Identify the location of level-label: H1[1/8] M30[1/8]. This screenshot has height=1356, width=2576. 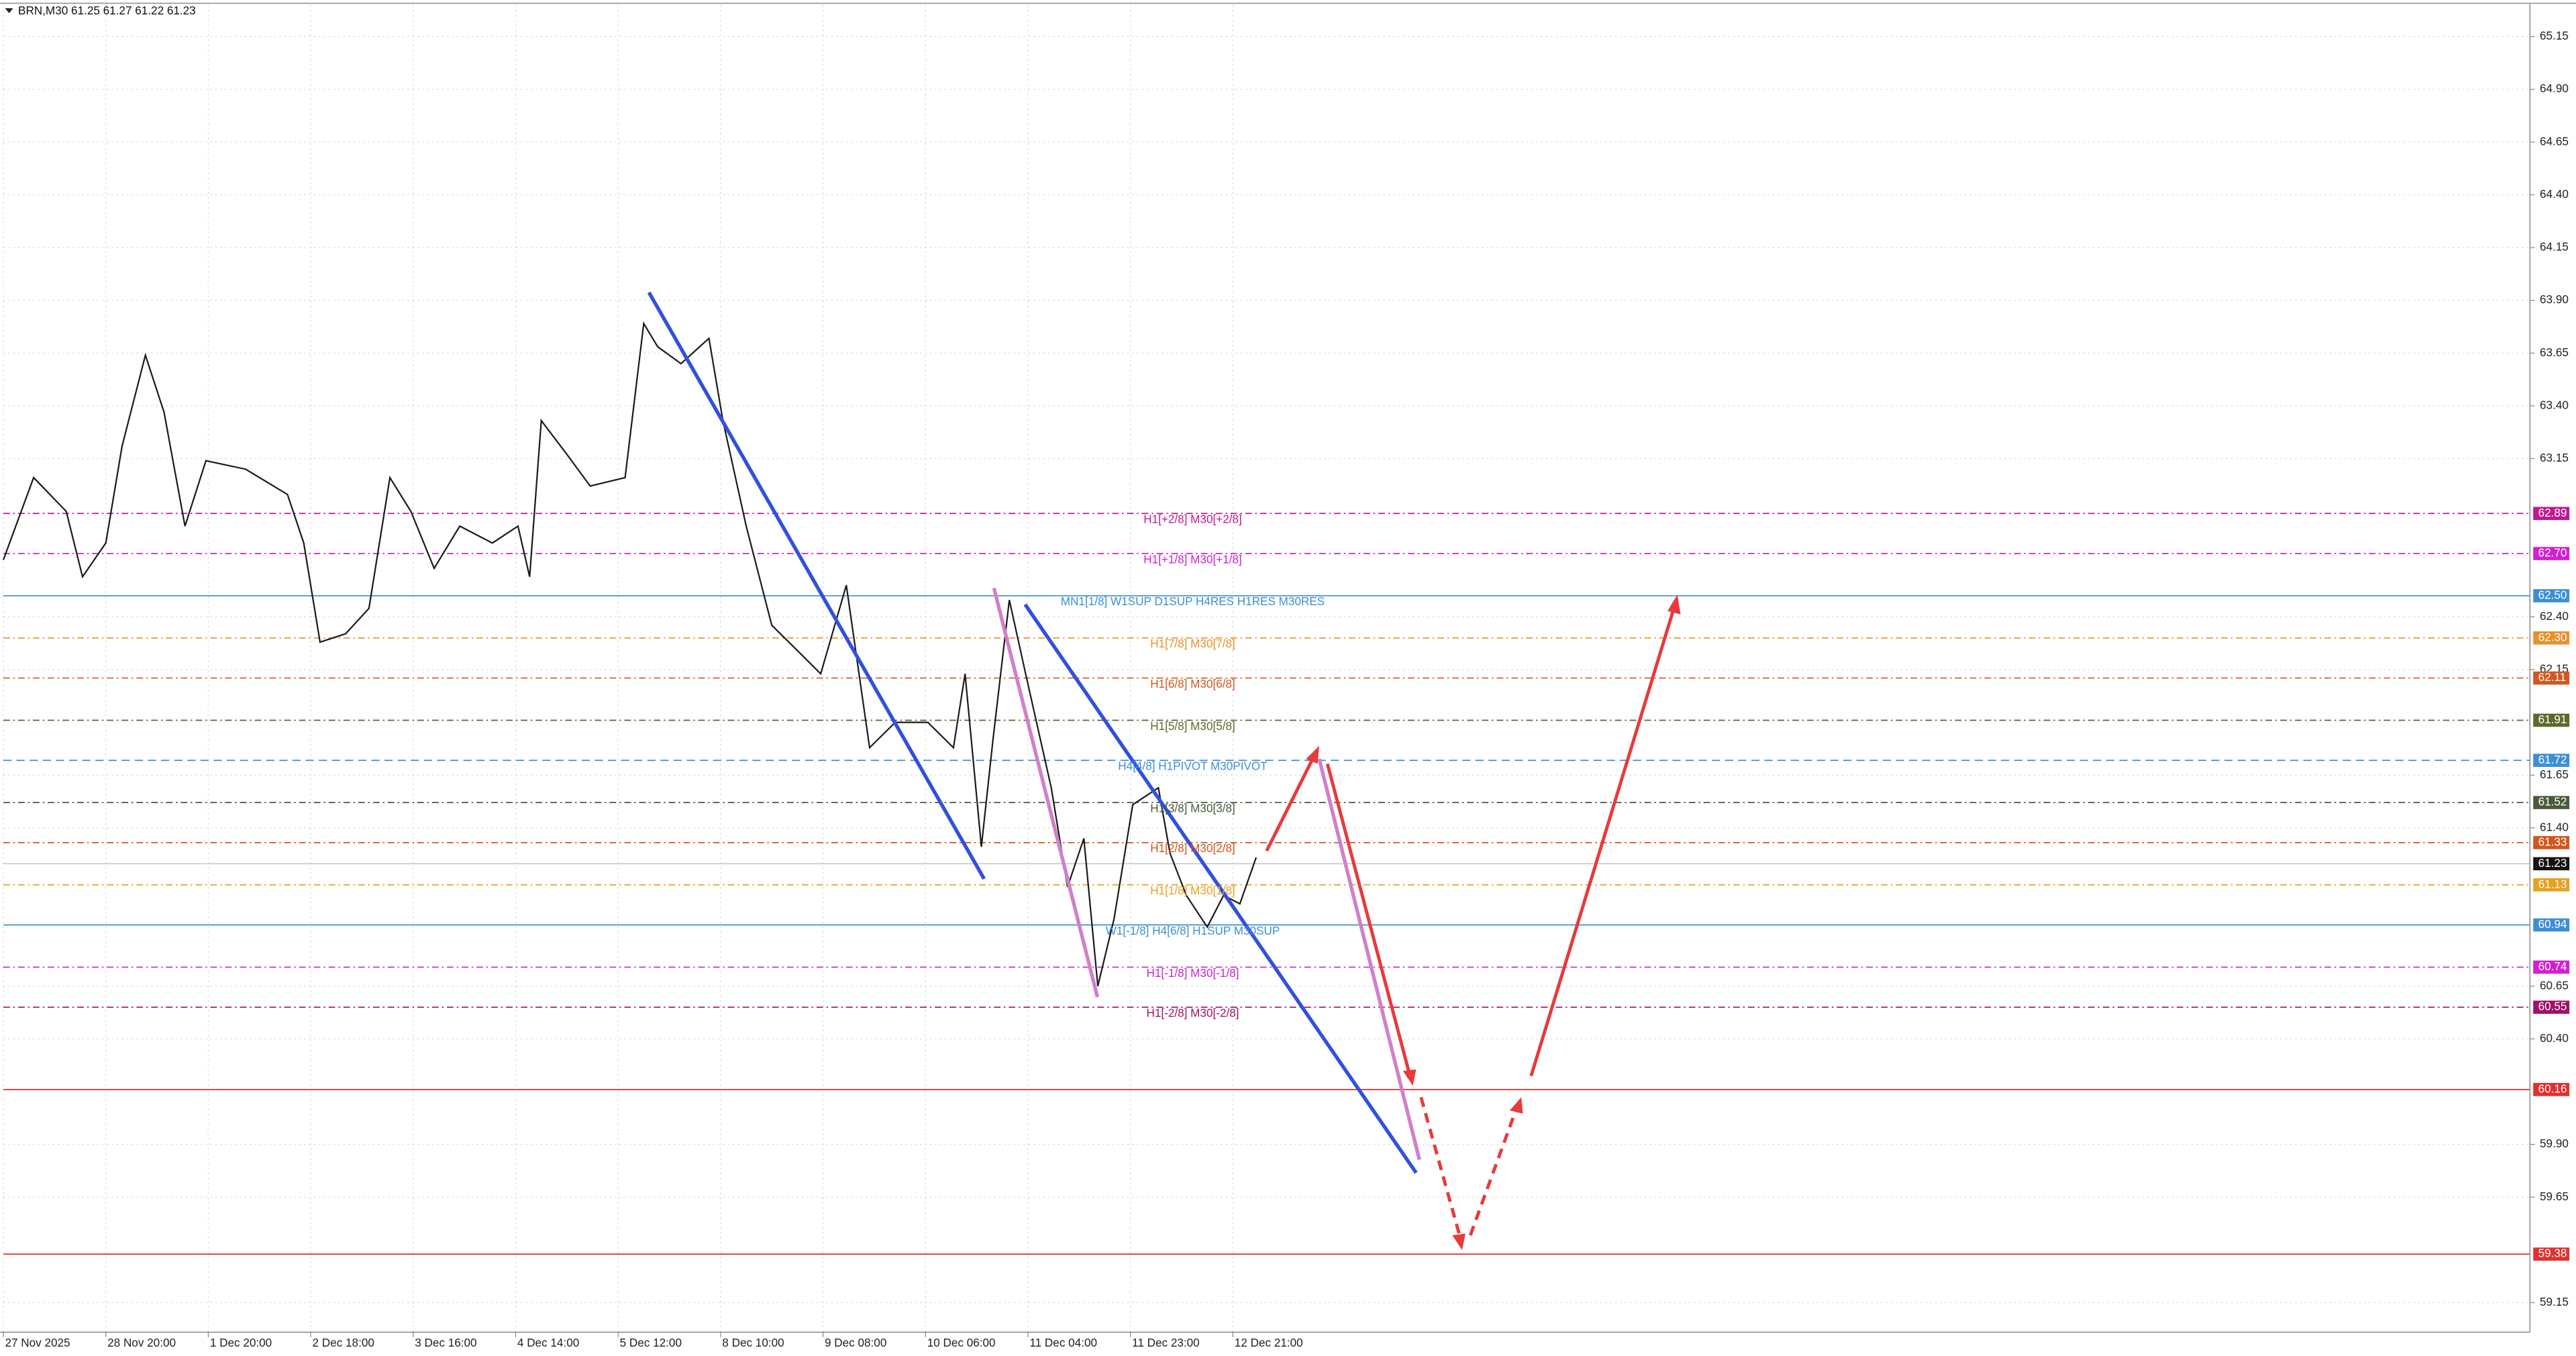
(1192, 890).